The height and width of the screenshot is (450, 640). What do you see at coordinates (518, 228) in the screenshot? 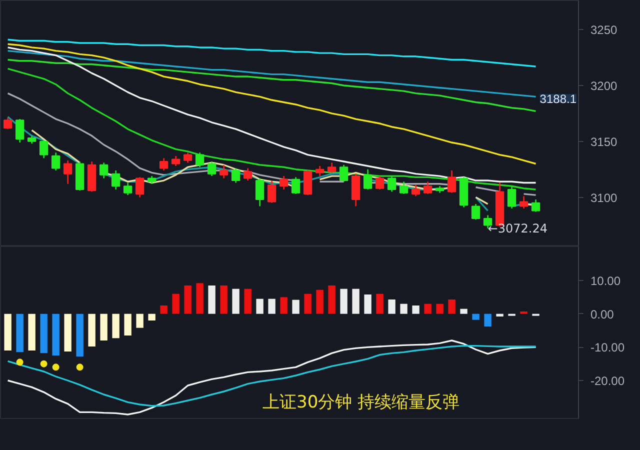
I see `annotation: ←3072.24` at bounding box center [518, 228].